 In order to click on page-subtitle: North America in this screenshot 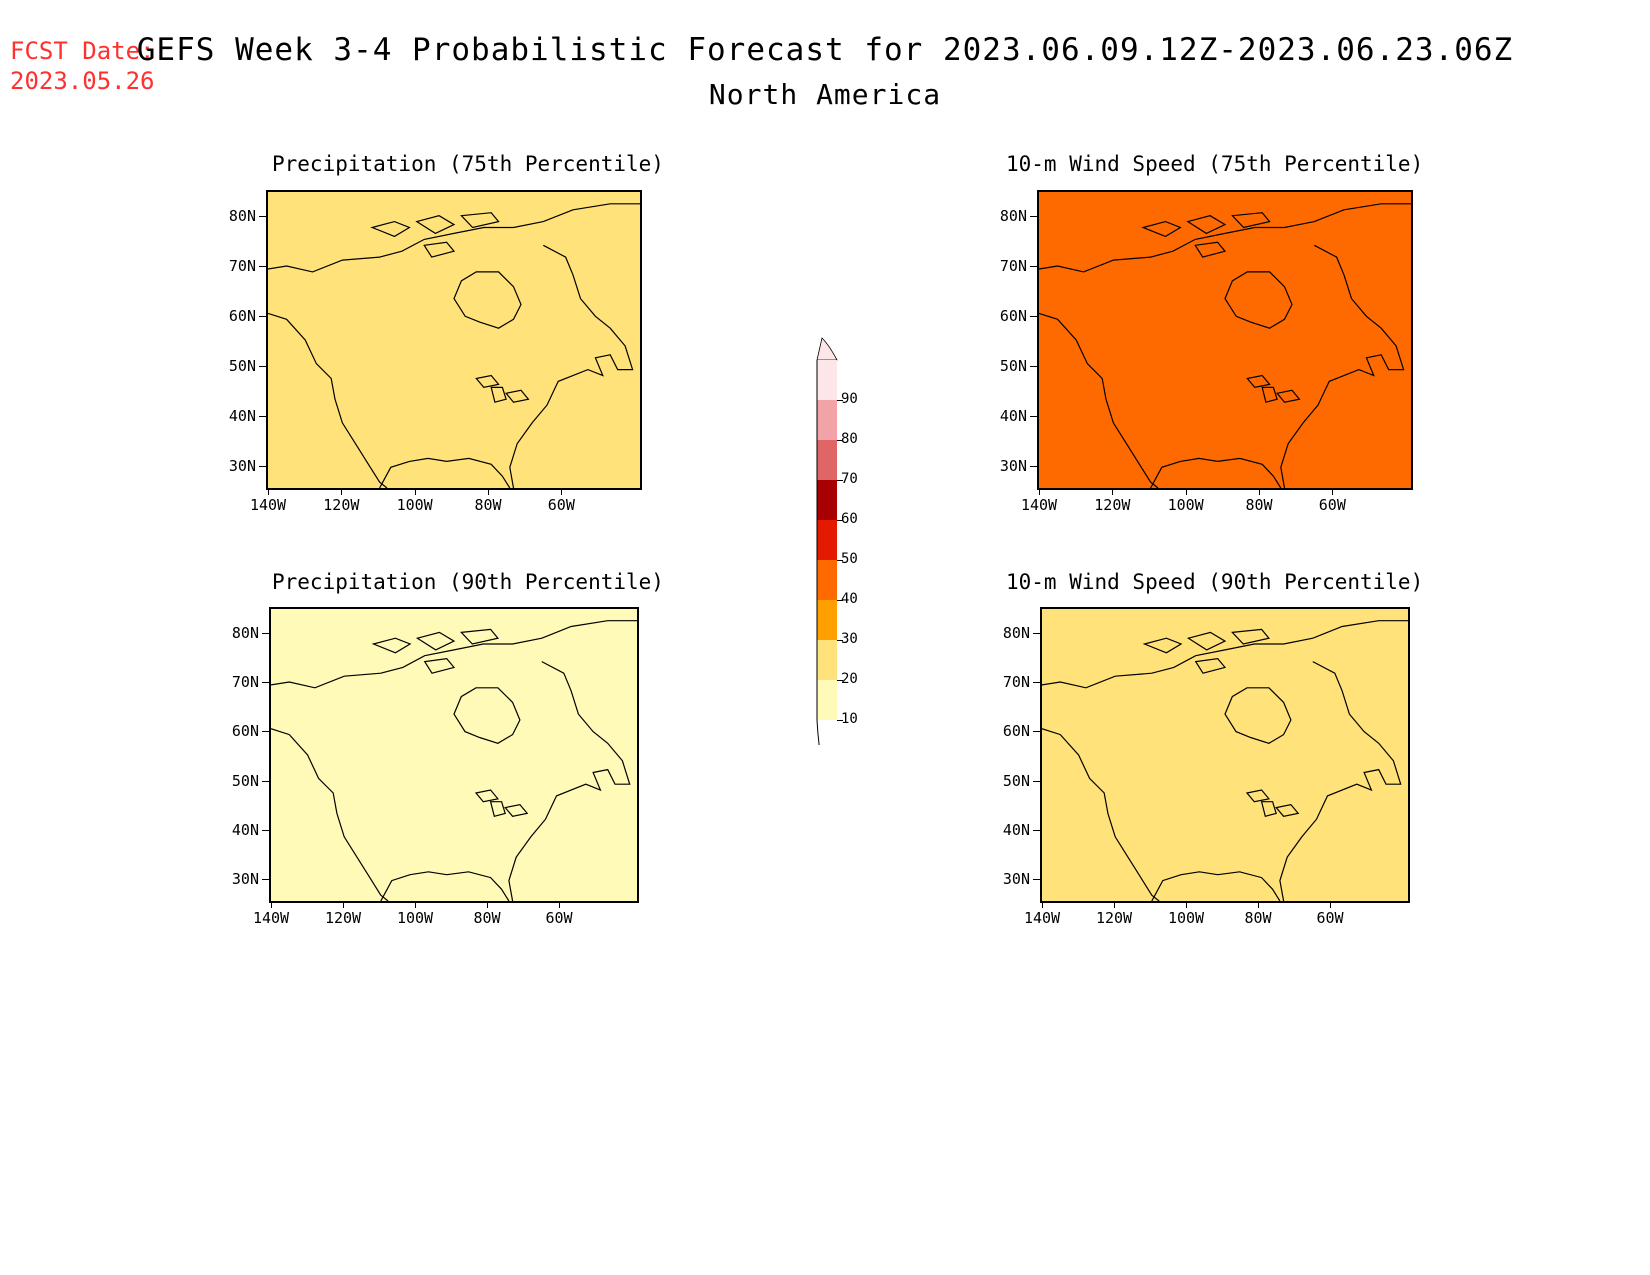, I will do `click(825, 94)`.